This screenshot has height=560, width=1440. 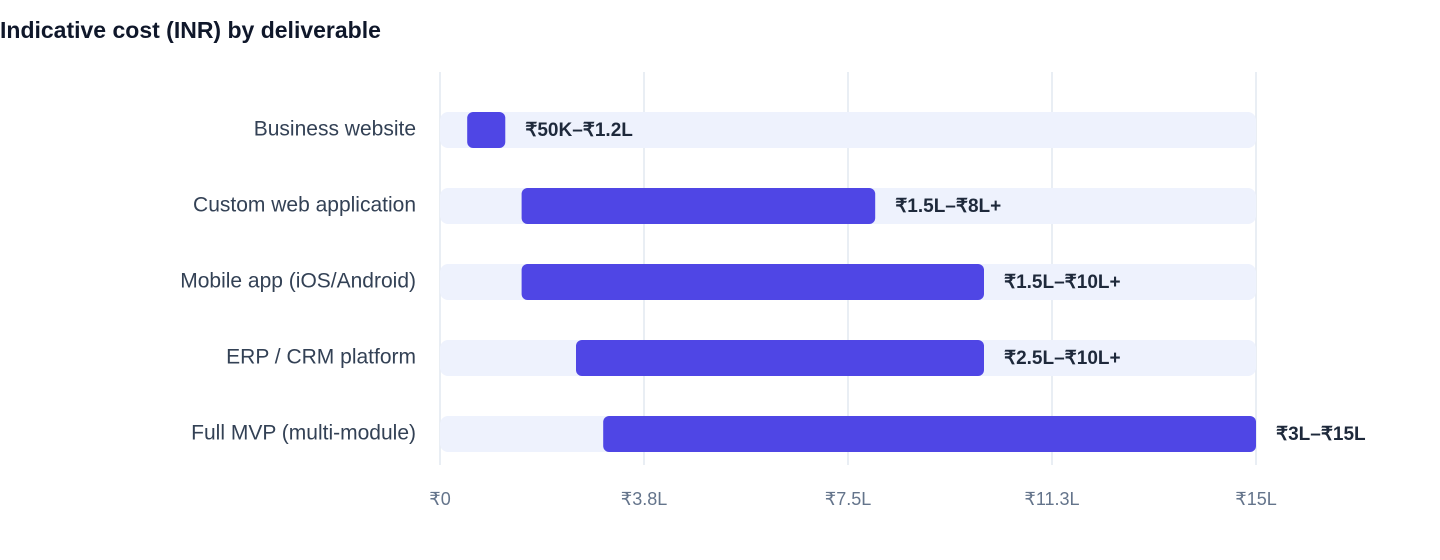 What do you see at coordinates (439, 499) in the screenshot?
I see `x-tick-label: ₹0` at bounding box center [439, 499].